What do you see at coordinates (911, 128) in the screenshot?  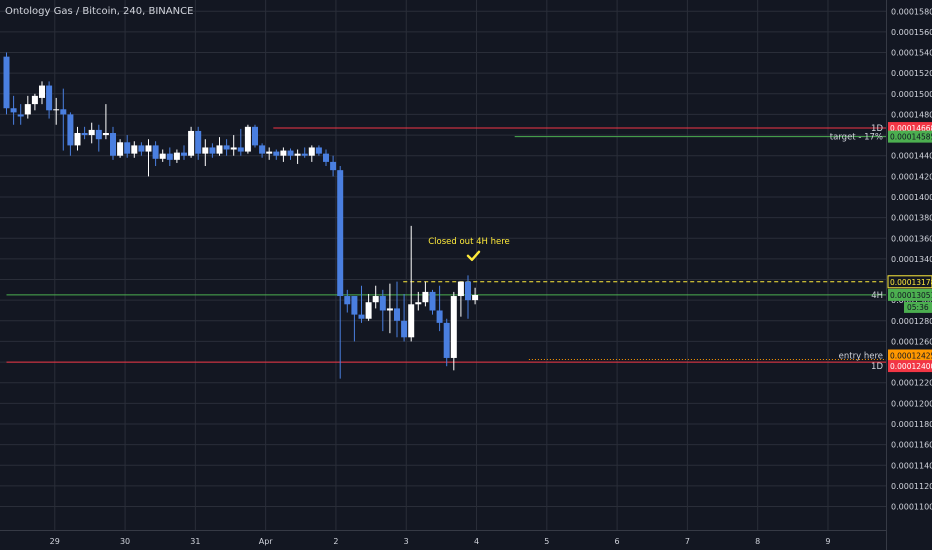 I see `price-label: 0.00014668` at bounding box center [911, 128].